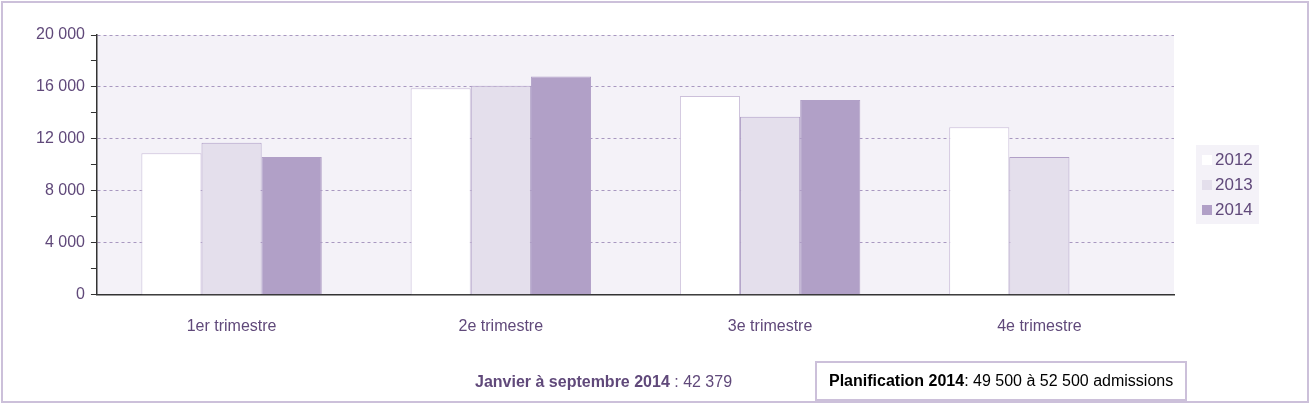 This screenshot has width=1314, height=408. I want to click on legend-label: 2014, so click(1234, 210).